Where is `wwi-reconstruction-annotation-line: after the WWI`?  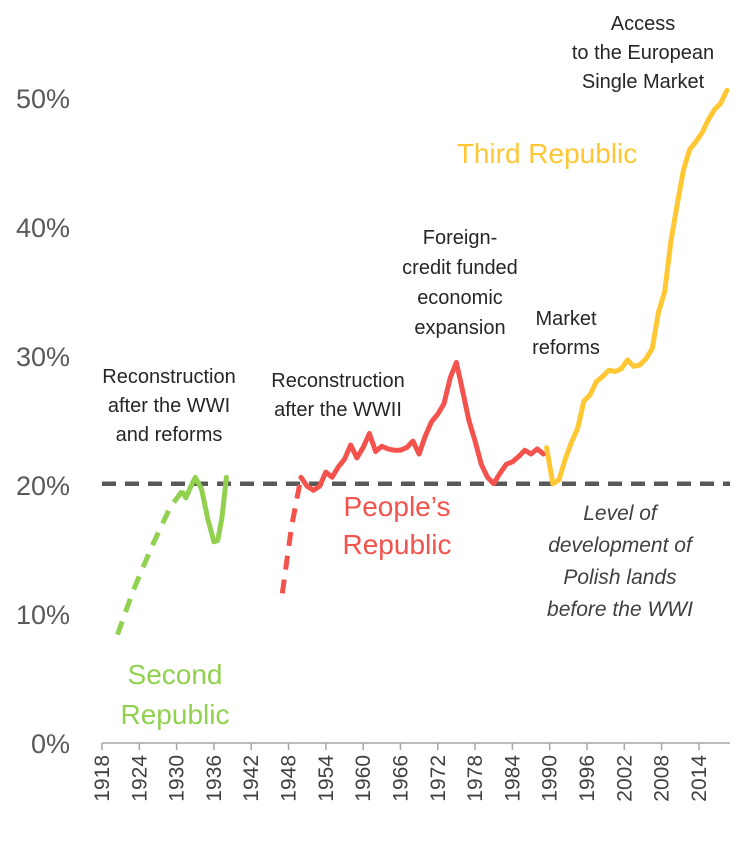 wwi-reconstruction-annotation-line: after the WWI is located at coordinates (169, 406).